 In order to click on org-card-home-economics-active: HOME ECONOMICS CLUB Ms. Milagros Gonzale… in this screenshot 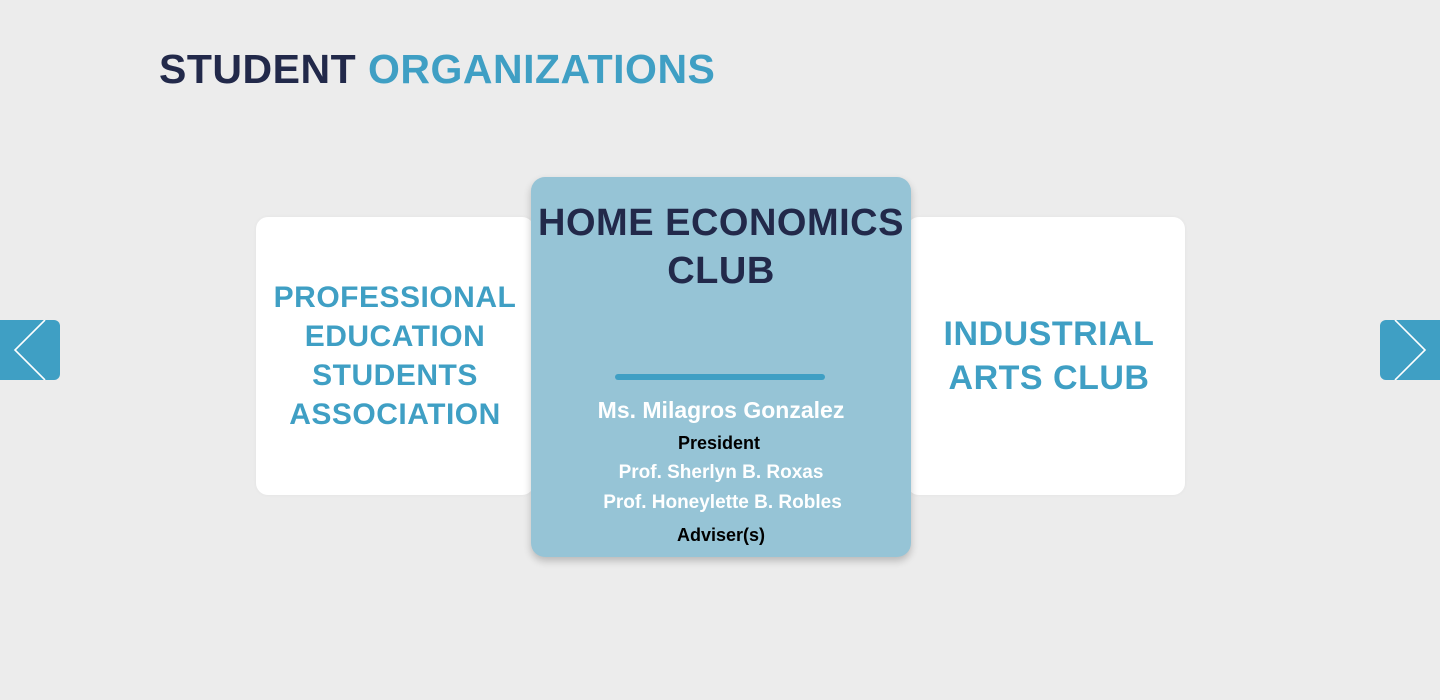, I will do `click(721, 367)`.